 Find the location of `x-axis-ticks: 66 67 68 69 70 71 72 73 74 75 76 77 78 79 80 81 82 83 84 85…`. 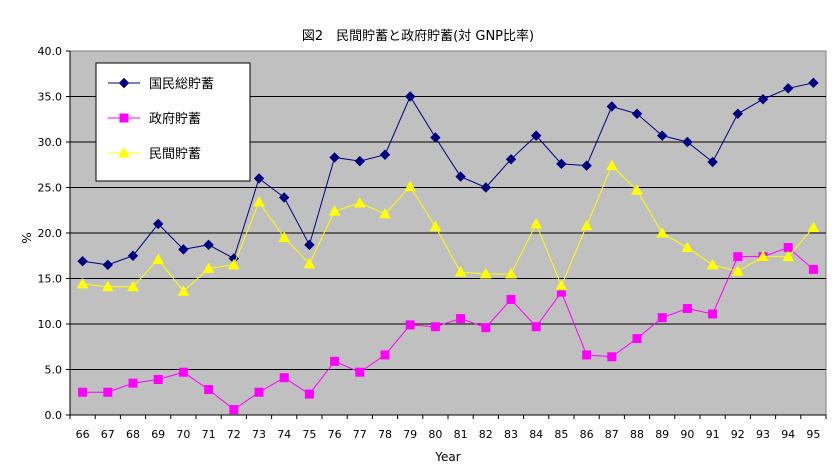

x-axis-ticks: 66 67 68 69 70 71 72 73 74 75 76 77 78 79 80 81 82 83 84 85… is located at coordinates (448, 428).